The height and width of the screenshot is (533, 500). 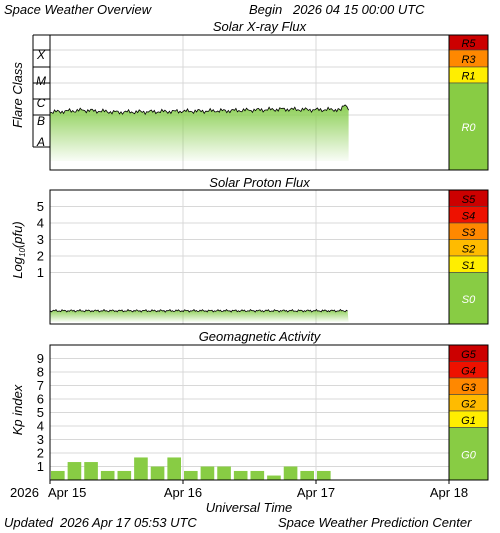 I want to click on proton-y-tick: 1, so click(x=40, y=272).